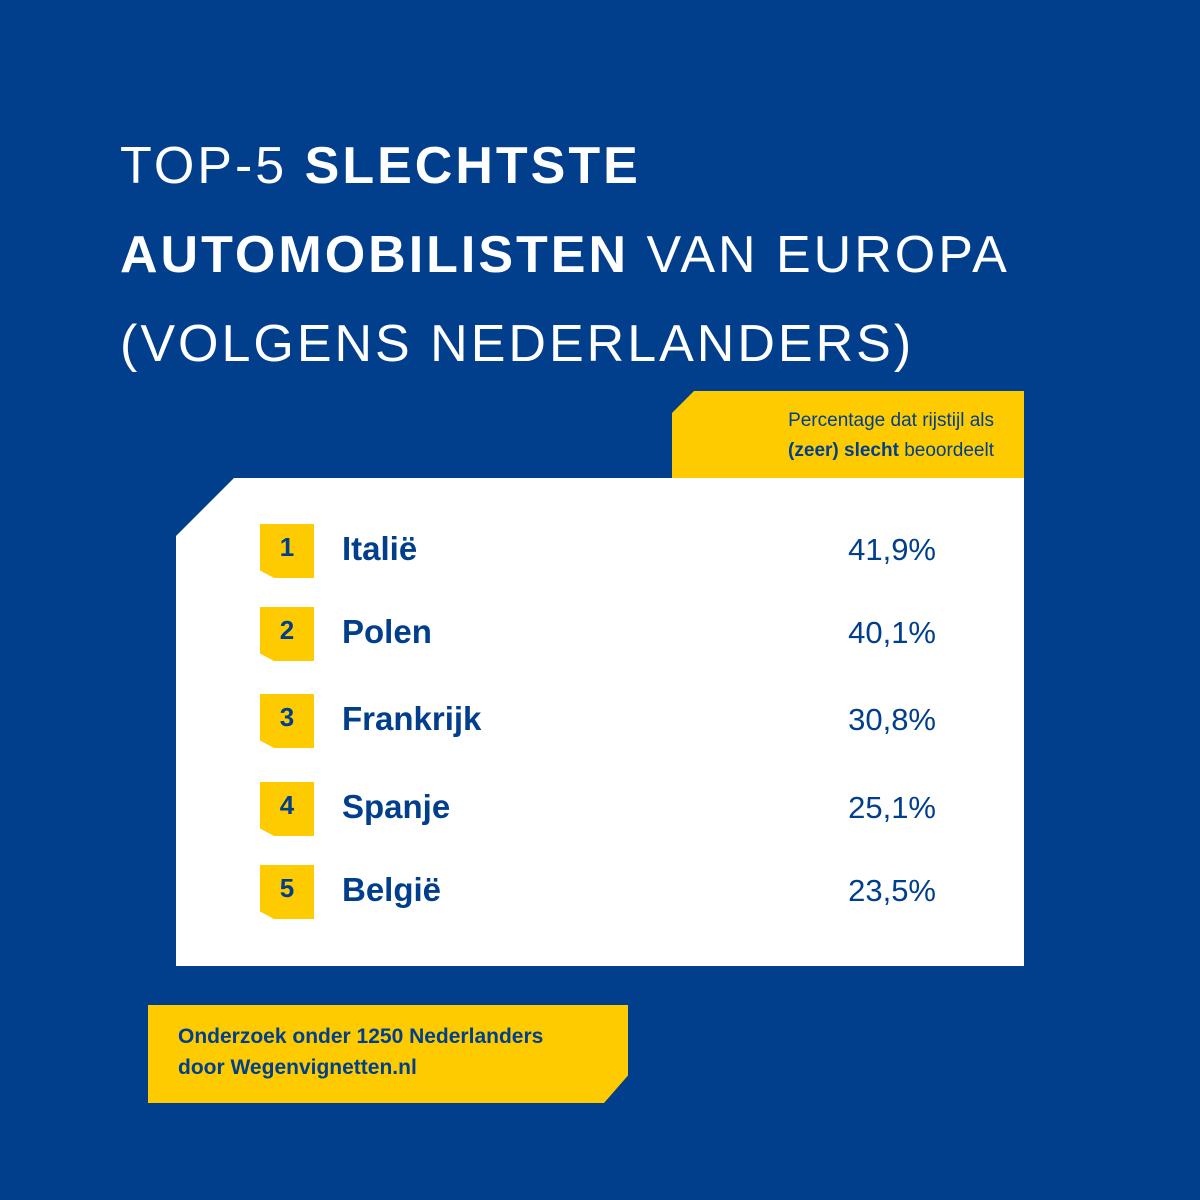 Image resolution: width=1200 pixels, height=1200 pixels. What do you see at coordinates (892, 549) in the screenshot?
I see `percentage-value: 41,9%` at bounding box center [892, 549].